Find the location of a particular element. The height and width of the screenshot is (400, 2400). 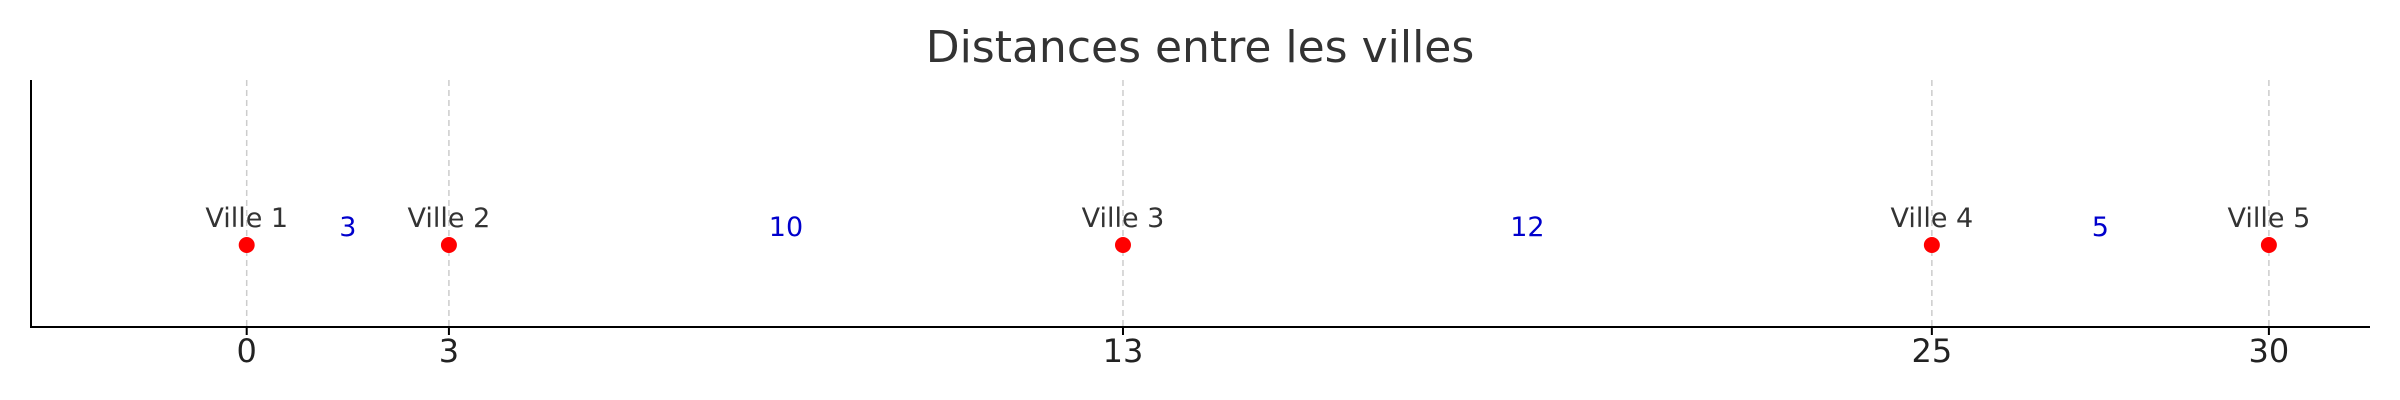

city-label: Ville 1 is located at coordinates (246, 218).